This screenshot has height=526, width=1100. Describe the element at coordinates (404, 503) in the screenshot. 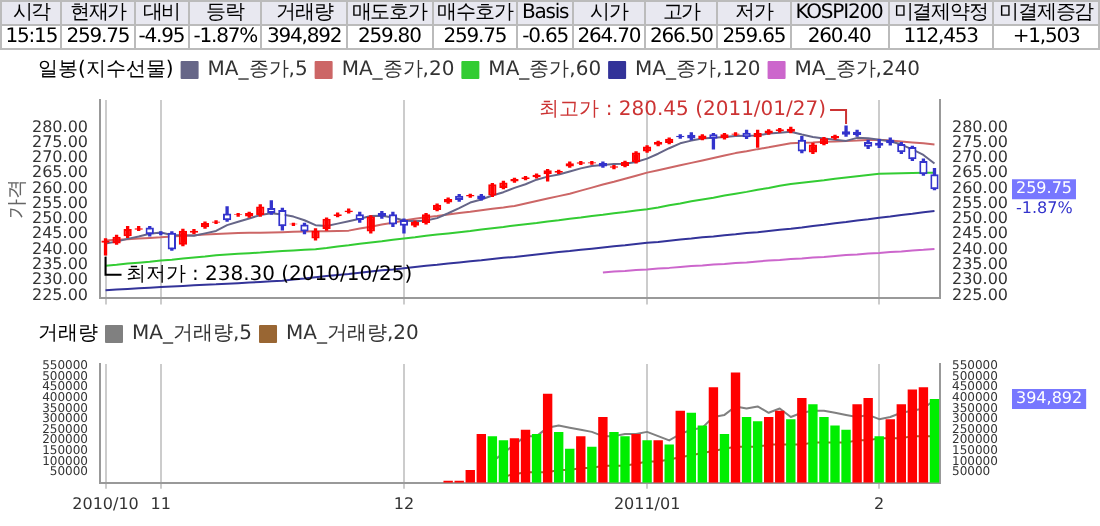

I see `x-tick-label: 12` at that location.